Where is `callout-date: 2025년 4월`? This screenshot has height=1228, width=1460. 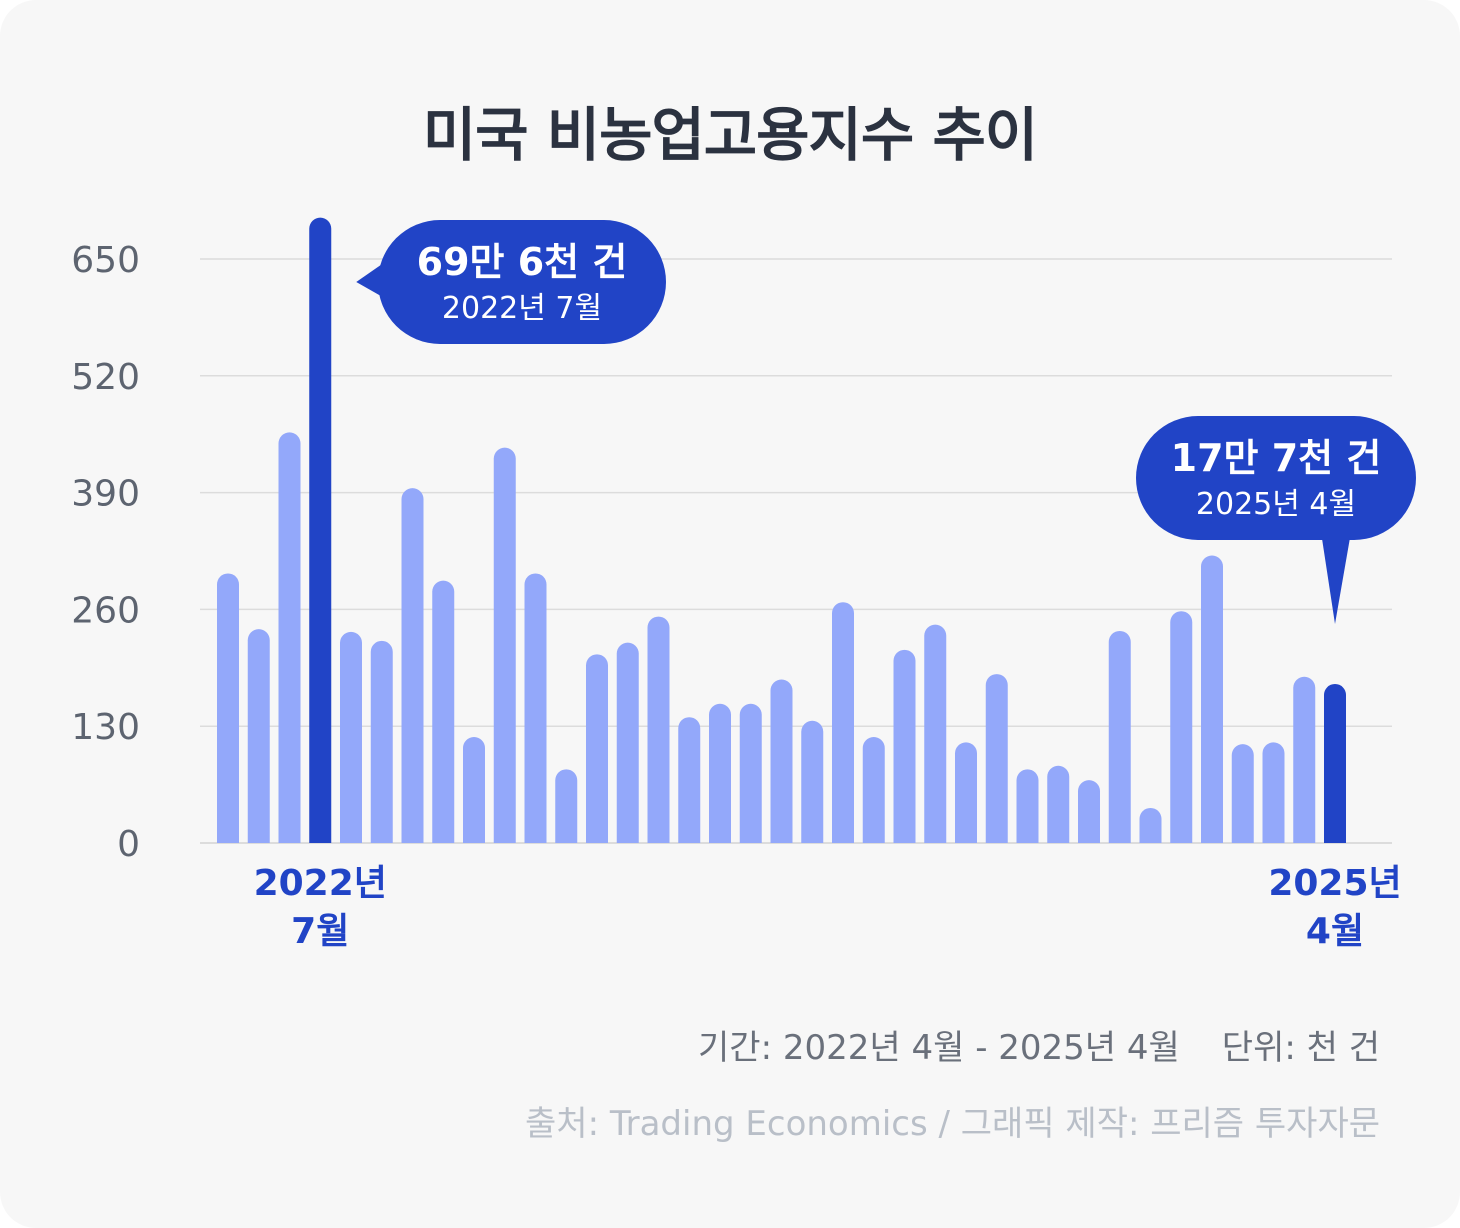
callout-date: 2025년 4월 is located at coordinates (1276, 504).